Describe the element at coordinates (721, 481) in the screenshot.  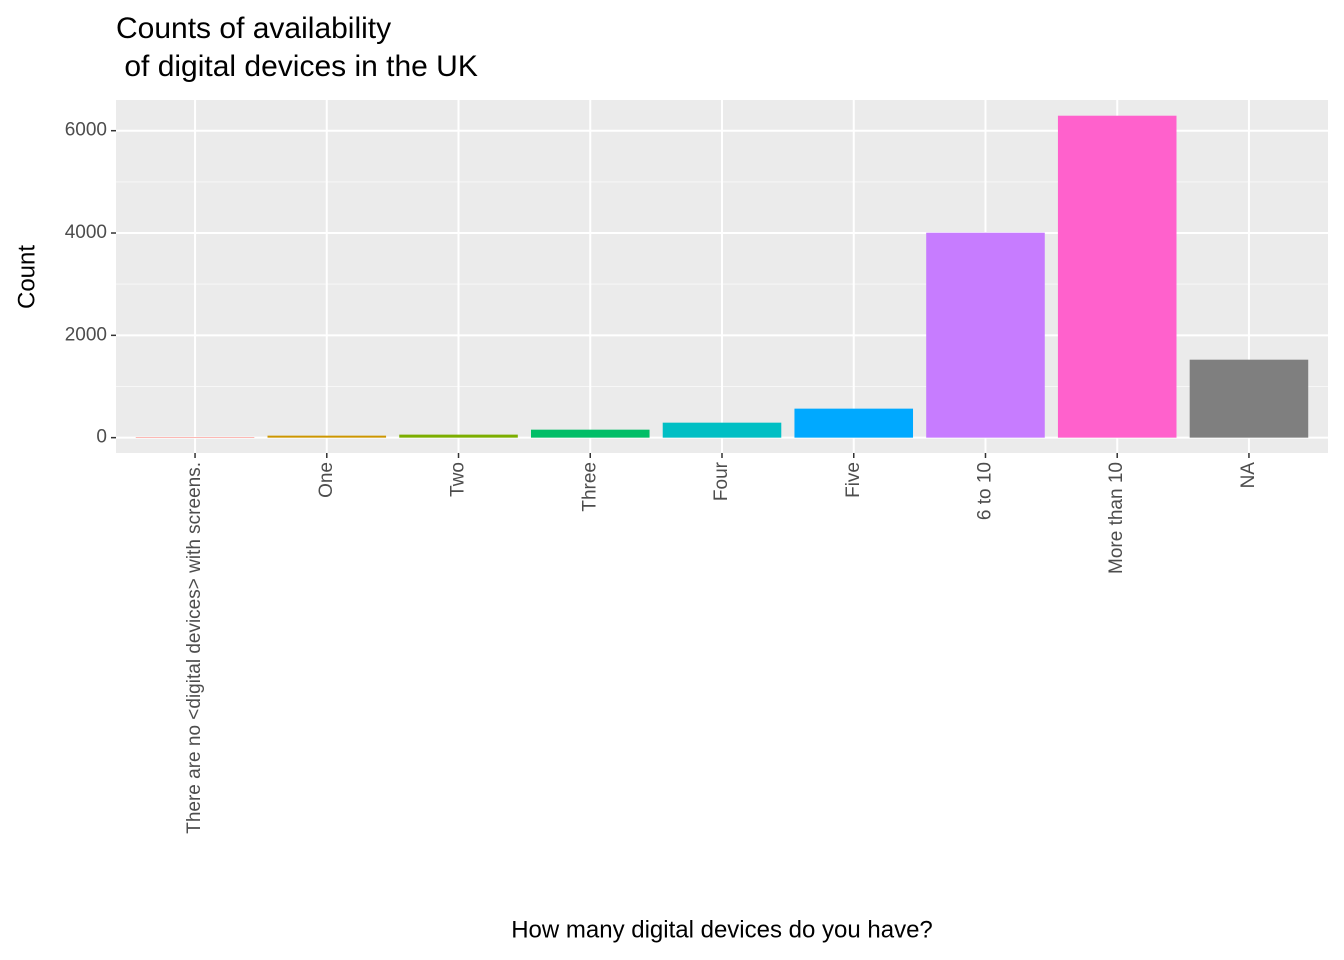
I see `x-tick-label: Four` at that location.